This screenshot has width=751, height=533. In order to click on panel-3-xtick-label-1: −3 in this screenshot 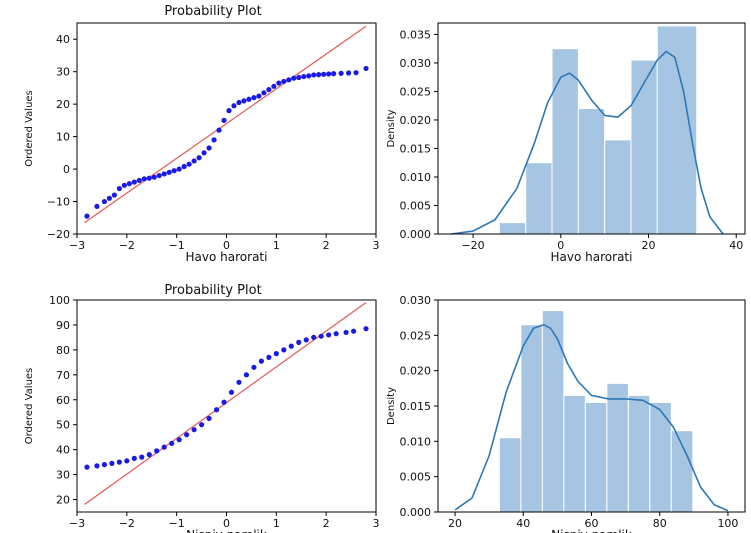, I will do `click(77, 523)`.